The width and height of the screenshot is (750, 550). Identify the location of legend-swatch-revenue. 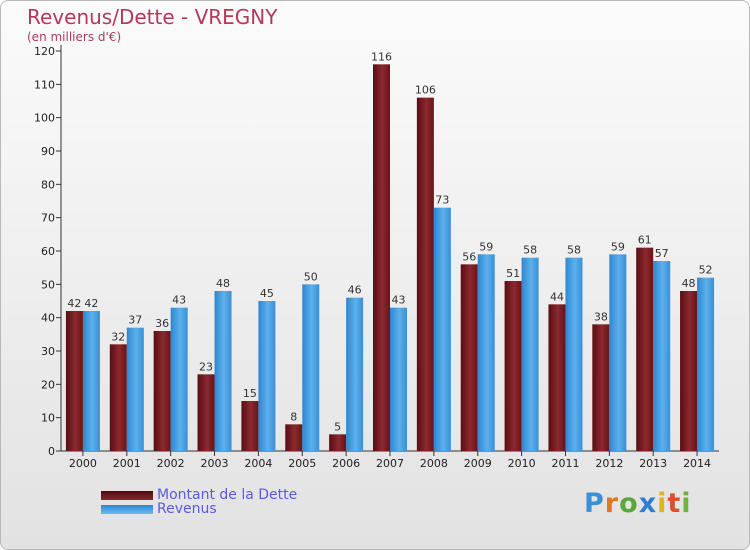
(127, 509).